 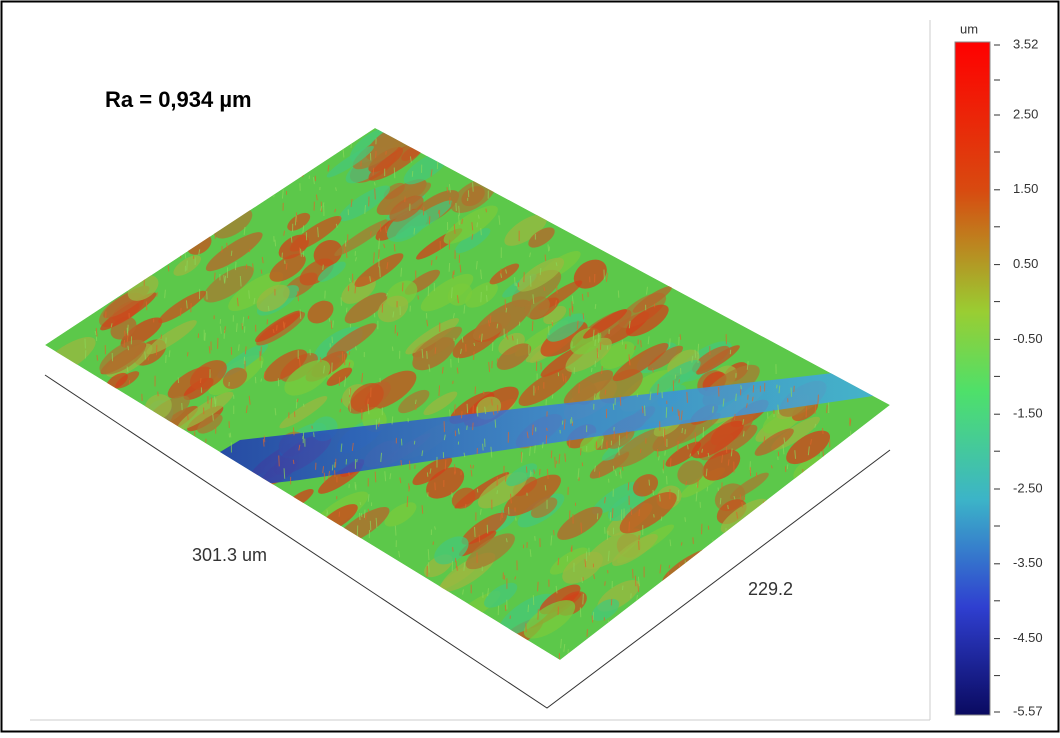 I want to click on colorbar-tick-label: -5.57, so click(x=1028, y=710).